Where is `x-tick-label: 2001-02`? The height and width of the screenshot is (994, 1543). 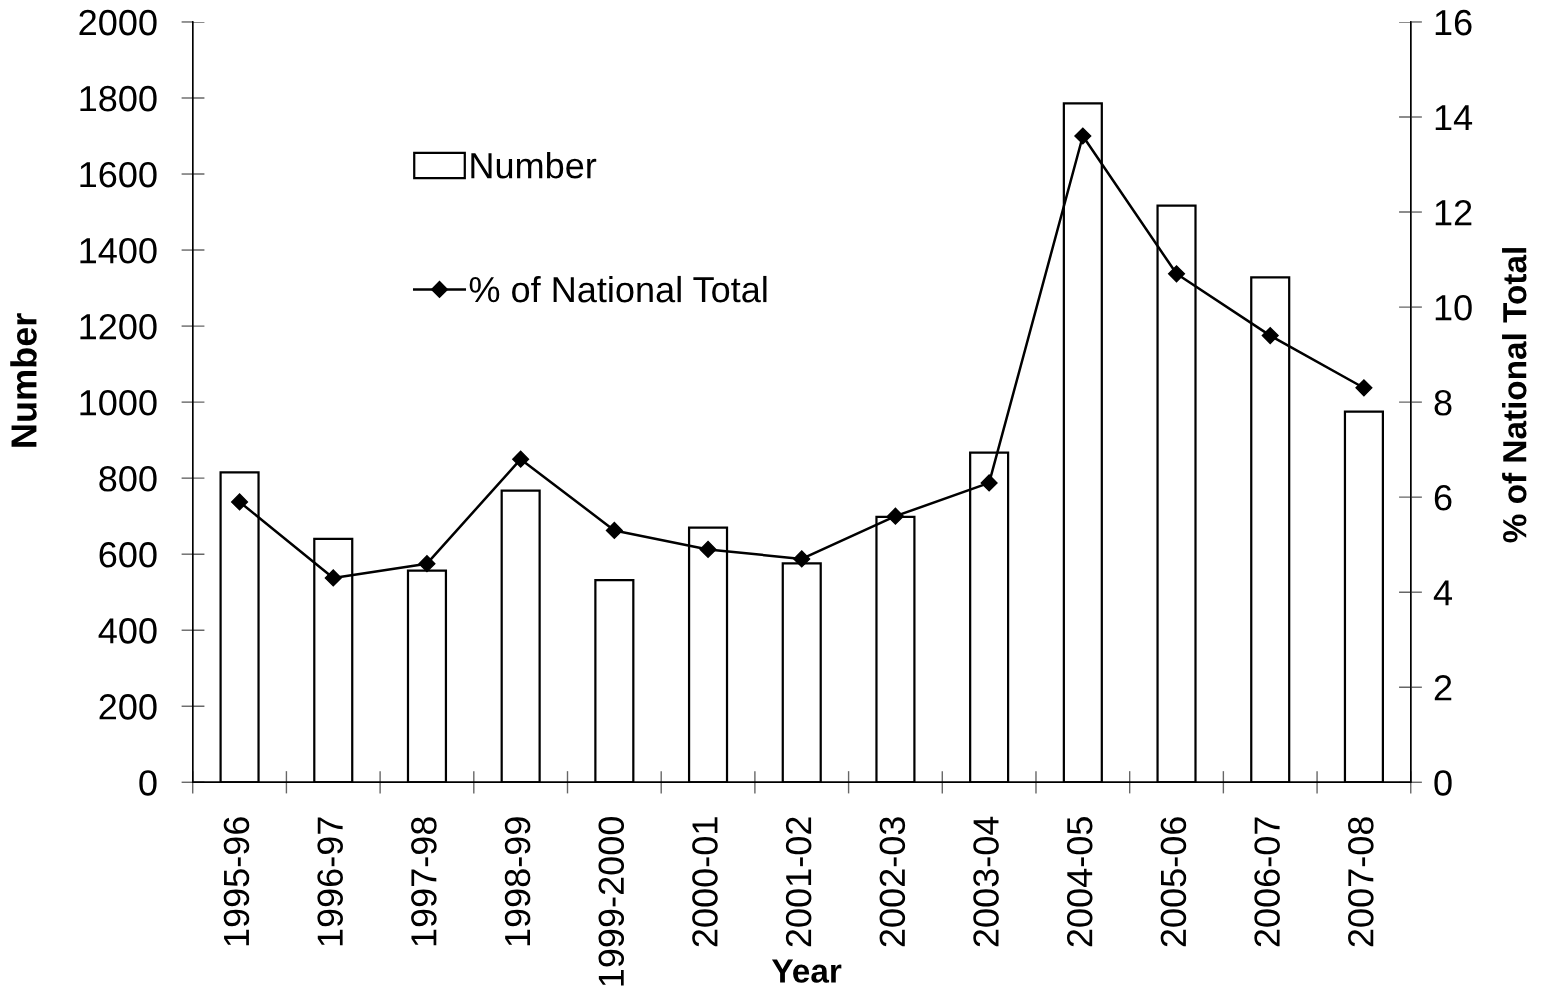 x-tick-label: 2001-02 is located at coordinates (798, 882).